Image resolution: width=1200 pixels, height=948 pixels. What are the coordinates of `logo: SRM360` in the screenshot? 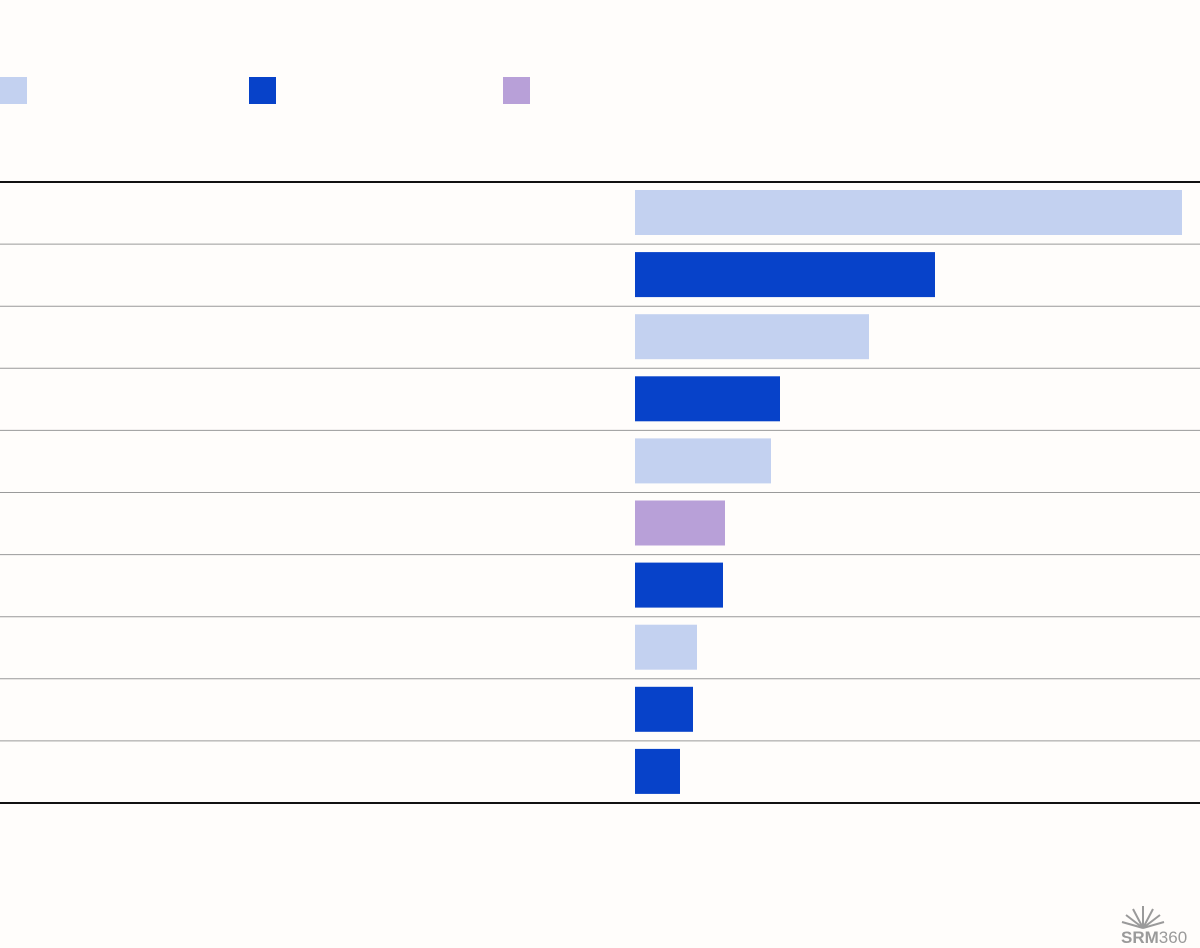 It's located at (1154, 926).